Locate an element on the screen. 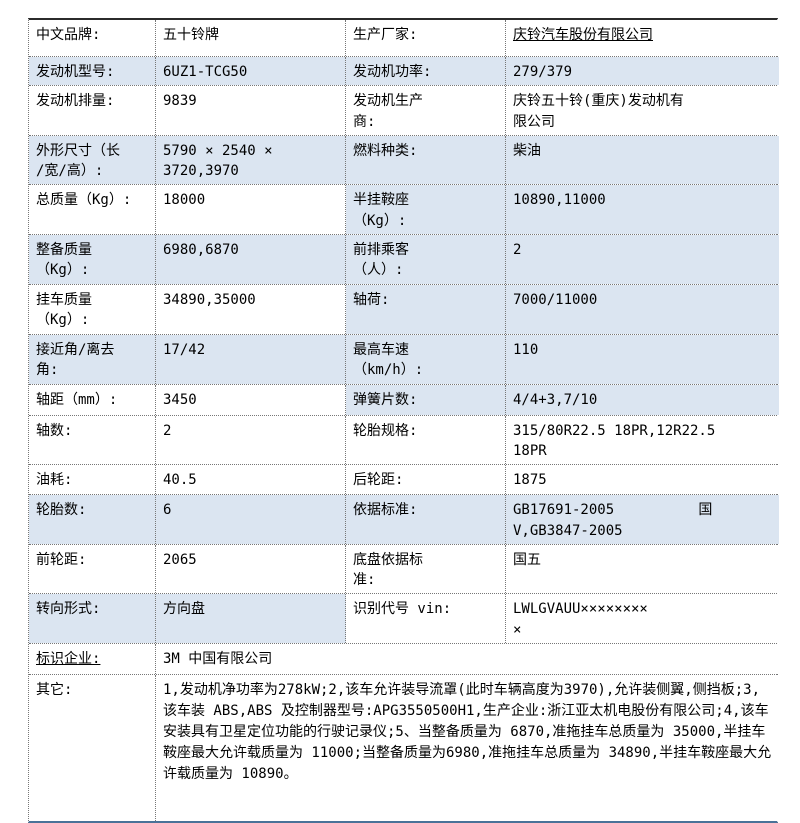  table-row: 总质量（Kg）: 18000 半挂鞍座 （Kg）: 10890,11000 is located at coordinates (404, 210).